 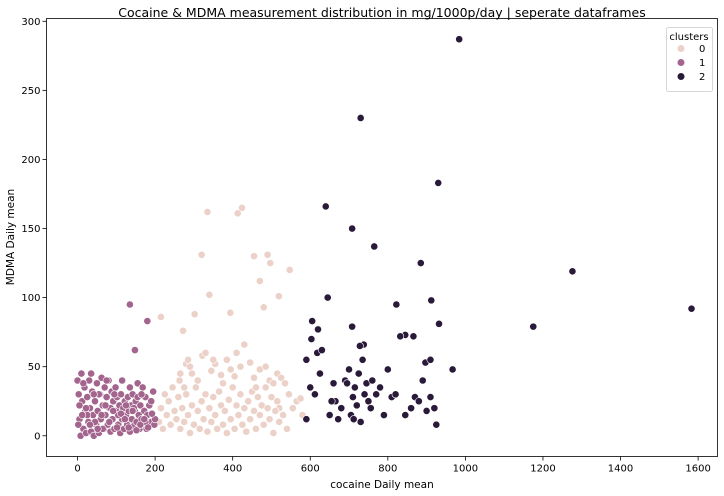 I want to click on legend-label-cluster-0: 0, so click(x=702, y=49).